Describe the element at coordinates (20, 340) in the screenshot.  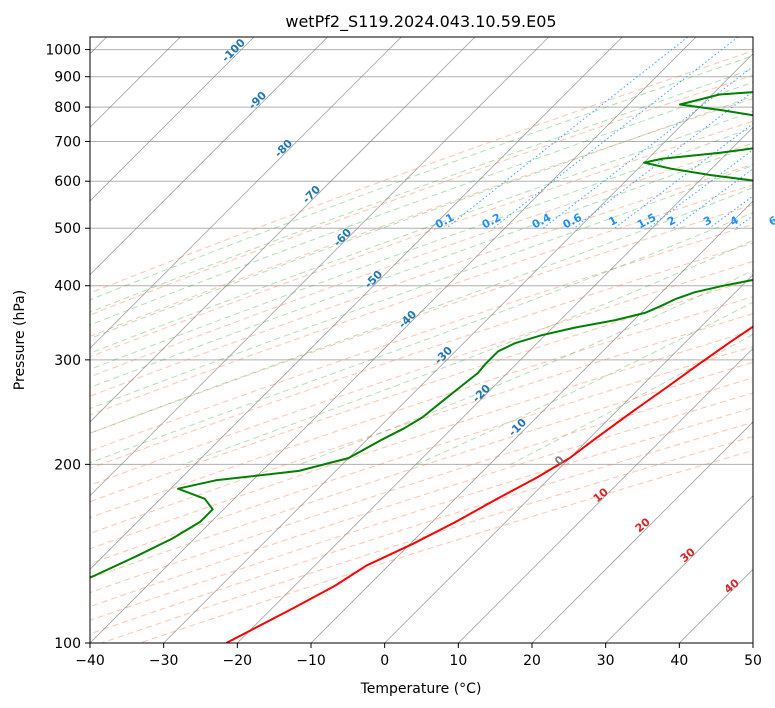
I see `y-axis-label: Pressure (hPa)` at that location.